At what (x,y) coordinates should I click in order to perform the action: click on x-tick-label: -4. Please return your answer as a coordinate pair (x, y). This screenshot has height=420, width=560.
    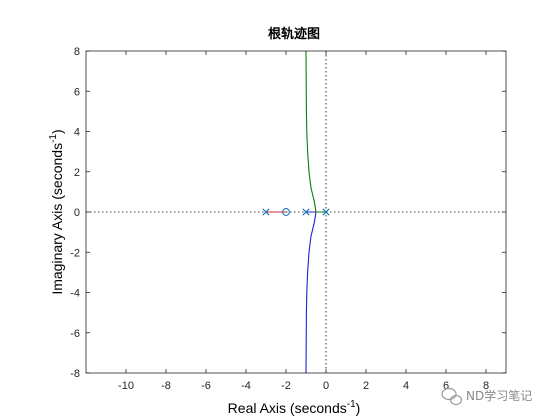
    Looking at the image, I should click on (246, 386).